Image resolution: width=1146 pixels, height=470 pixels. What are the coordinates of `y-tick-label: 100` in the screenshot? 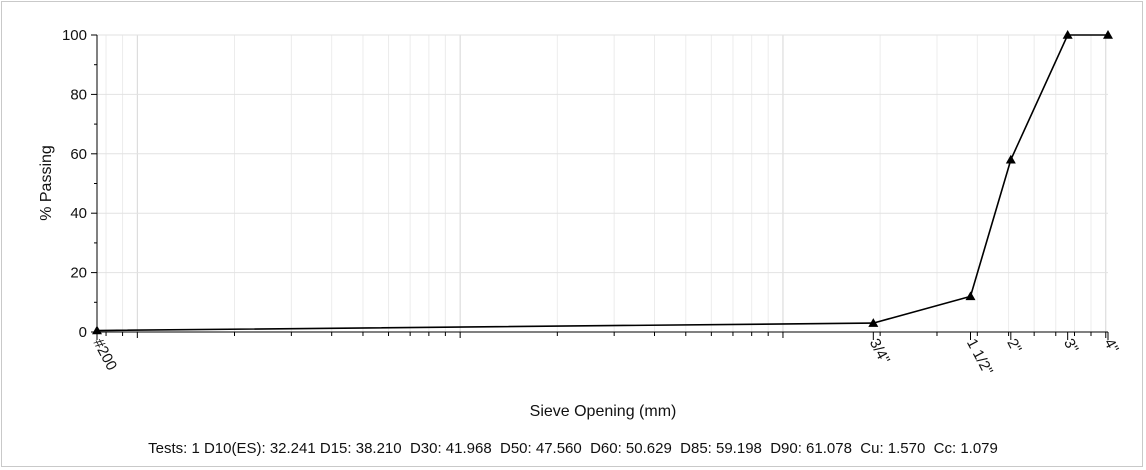 It's located at (74, 35).